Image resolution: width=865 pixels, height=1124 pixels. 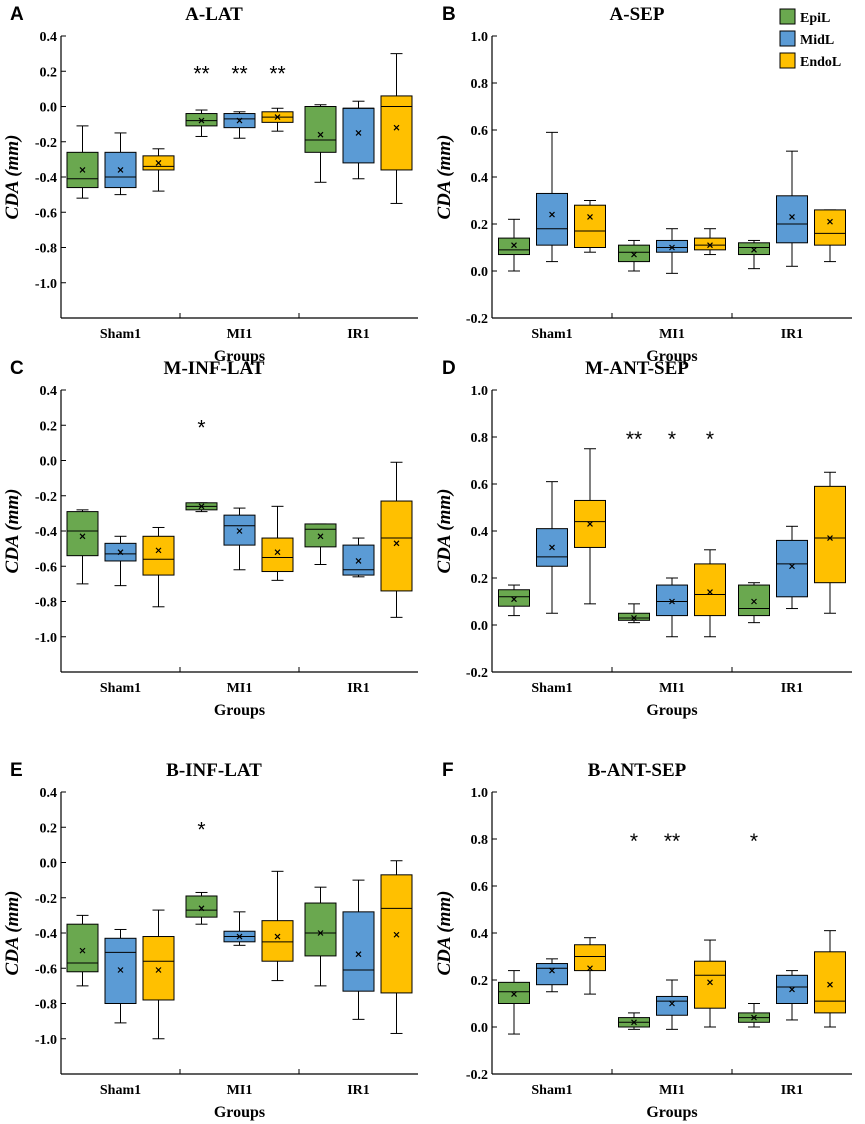 What do you see at coordinates (637, 770) in the screenshot?
I see `chart-title: B-ANT-SEP` at bounding box center [637, 770].